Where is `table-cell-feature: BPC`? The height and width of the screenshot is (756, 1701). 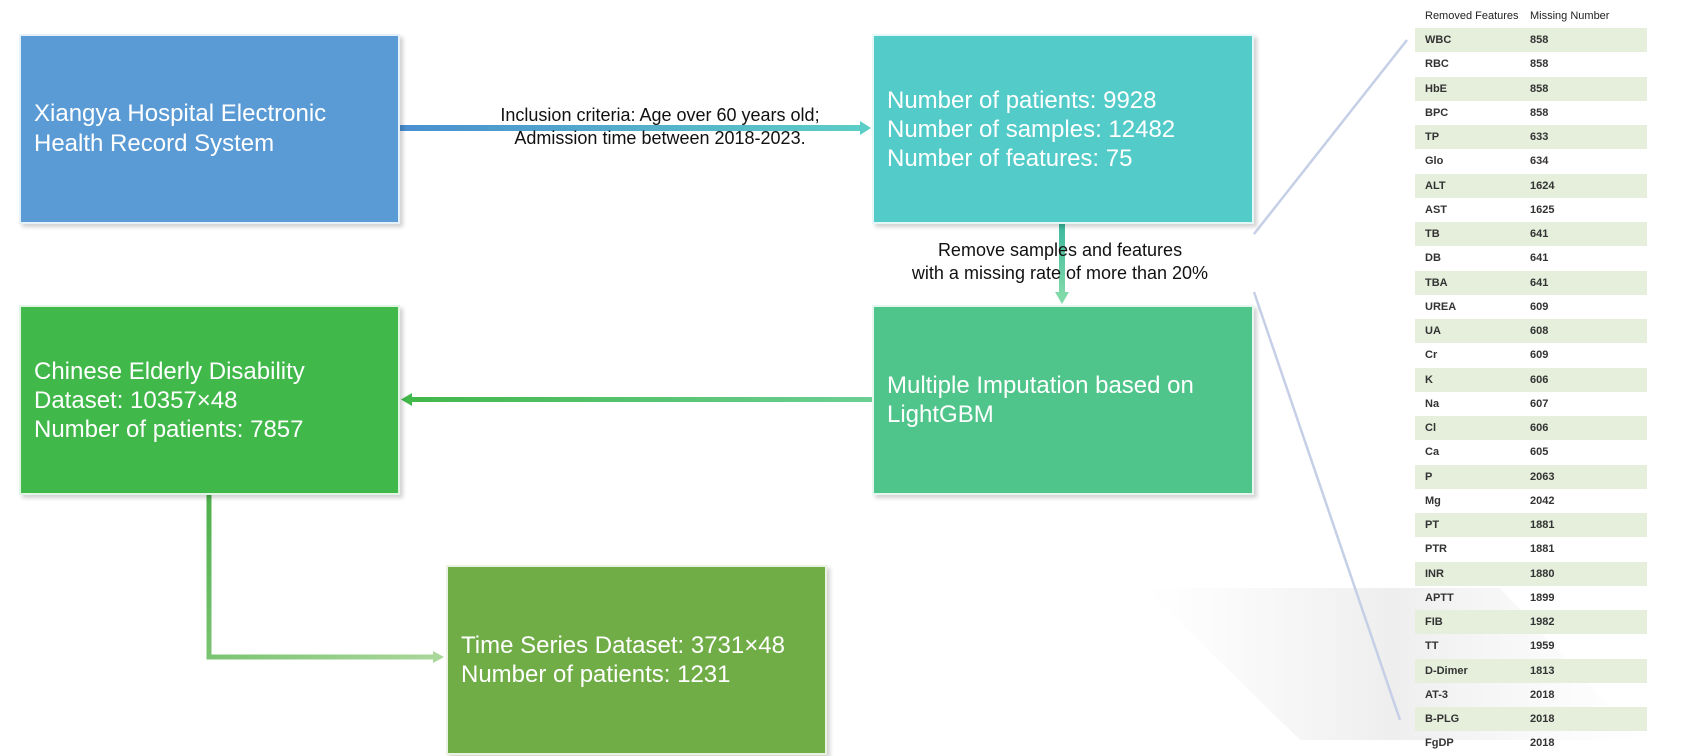 table-cell-feature: BPC is located at coordinates (1437, 112).